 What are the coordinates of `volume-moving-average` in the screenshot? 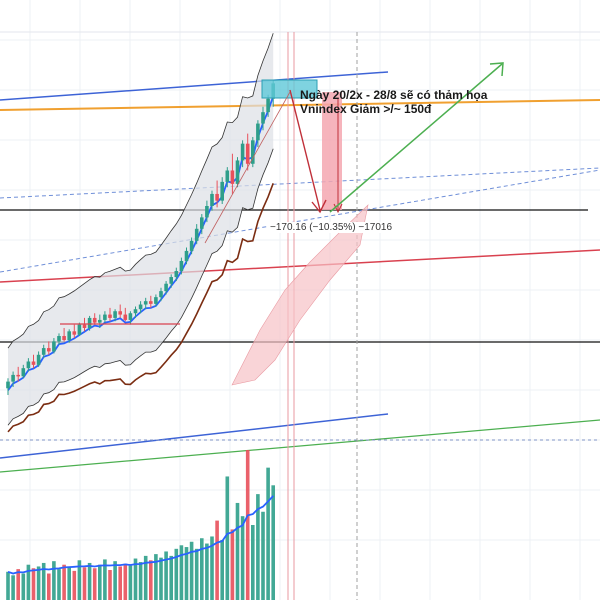 It's located at (140, 535).